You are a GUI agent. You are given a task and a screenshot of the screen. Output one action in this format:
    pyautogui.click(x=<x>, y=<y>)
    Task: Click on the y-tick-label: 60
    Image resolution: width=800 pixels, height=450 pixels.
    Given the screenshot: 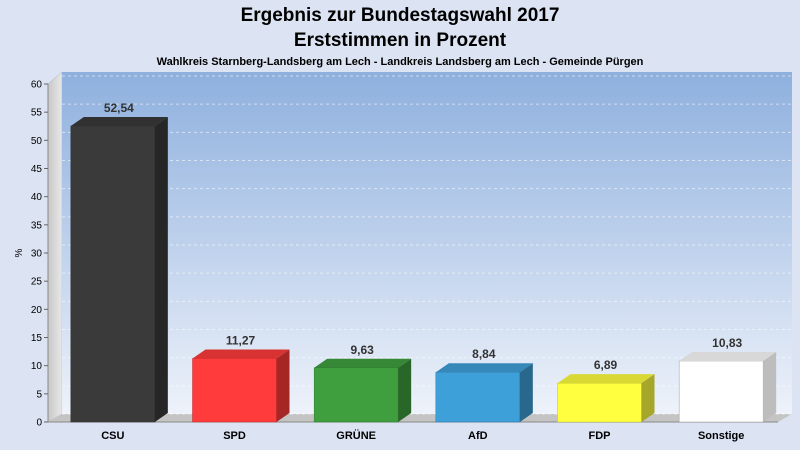 What is the action you would take?
    pyautogui.click(x=37, y=85)
    